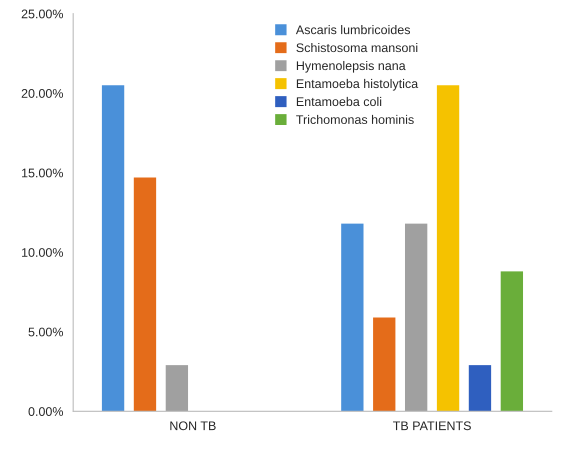 The width and height of the screenshot is (563, 457). What do you see at coordinates (432, 425) in the screenshot?
I see `x-tick-label: TB PATIENTS` at bounding box center [432, 425].